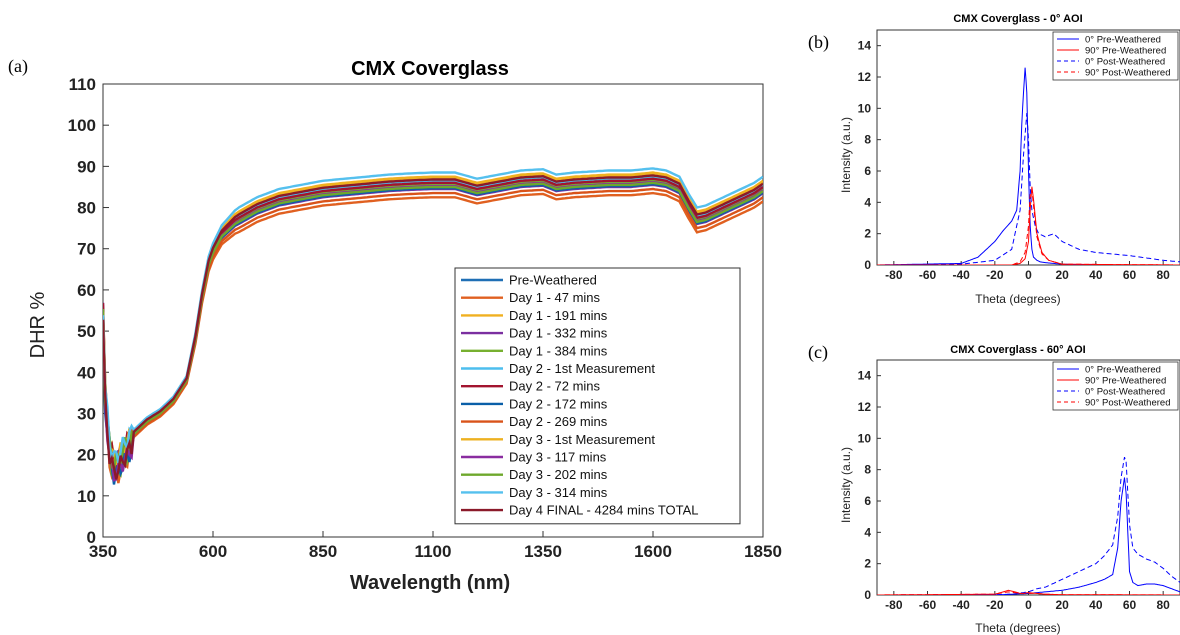 The image size is (1180, 635). I want to click on chart-c-legend-label: 90° Pre-Weathered, so click(1125, 381).